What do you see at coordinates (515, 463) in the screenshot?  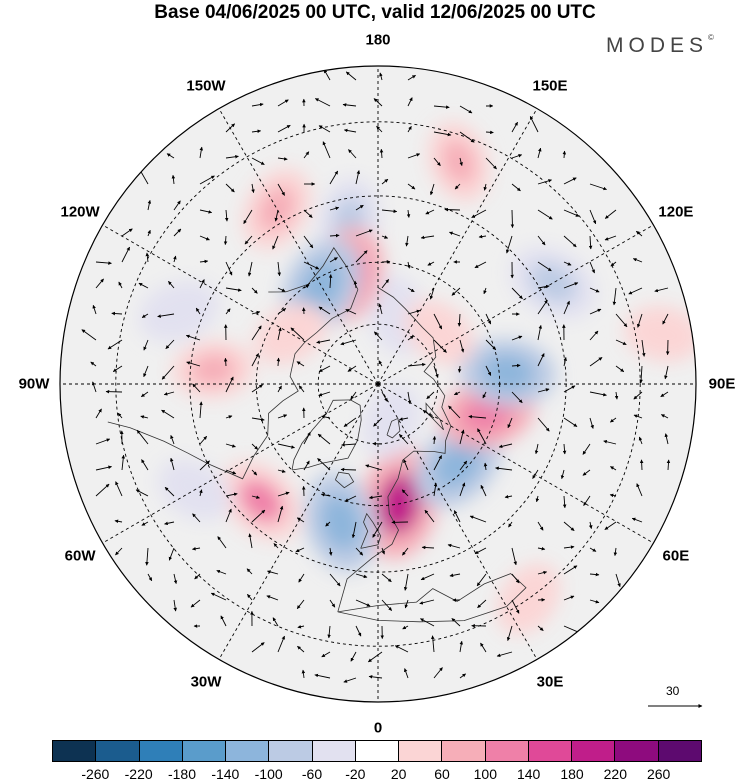 I see `meridian` at bounding box center [515, 463].